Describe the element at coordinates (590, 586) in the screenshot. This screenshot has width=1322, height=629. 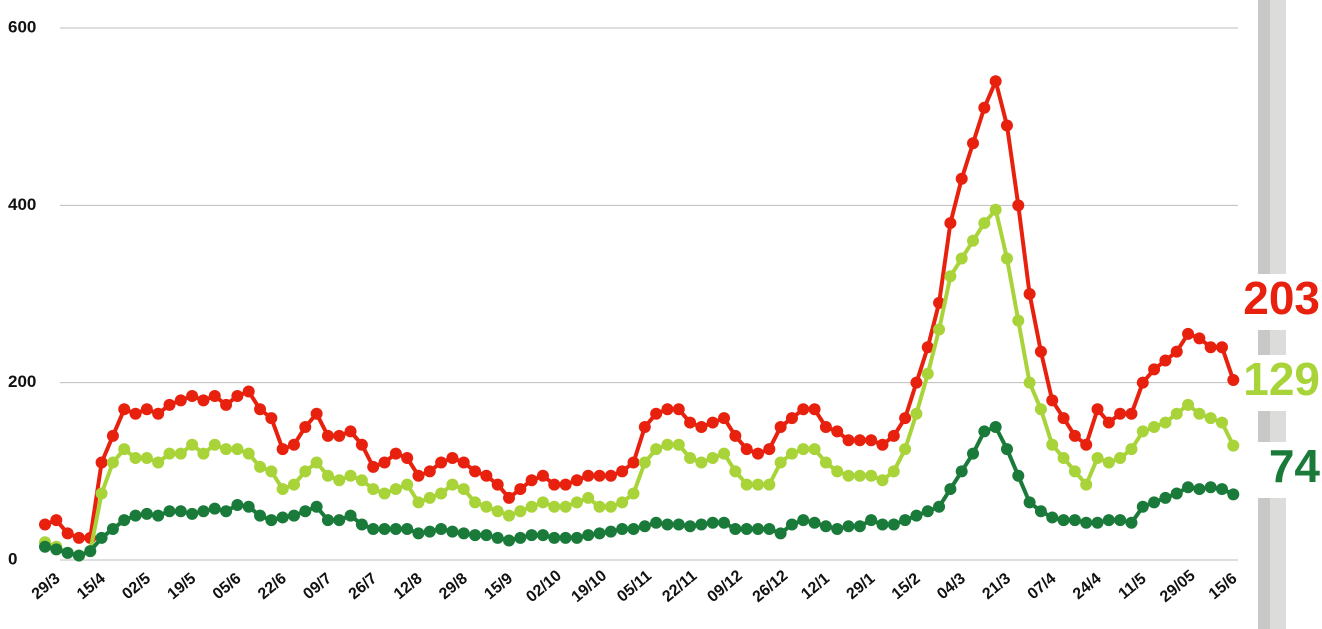
I see `x-tick-label: 19/10` at that location.